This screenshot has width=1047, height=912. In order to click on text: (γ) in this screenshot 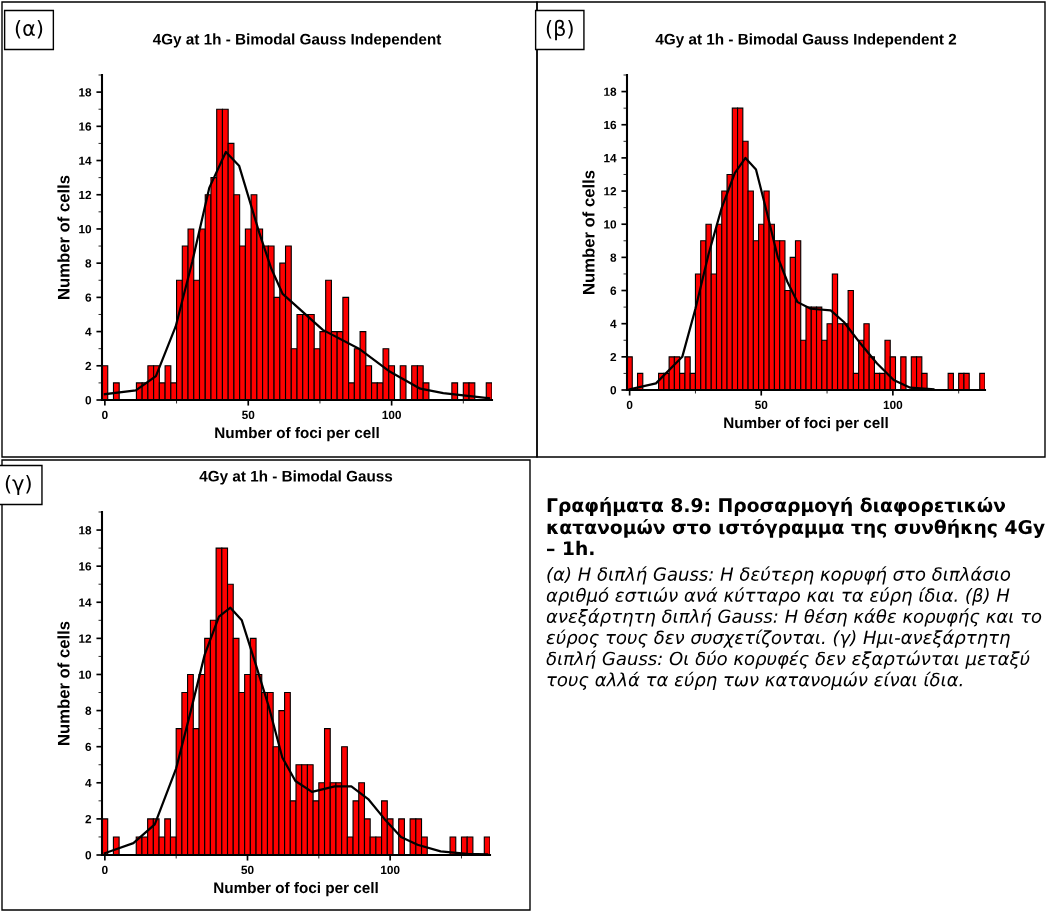, I will do `click(18, 485)`.